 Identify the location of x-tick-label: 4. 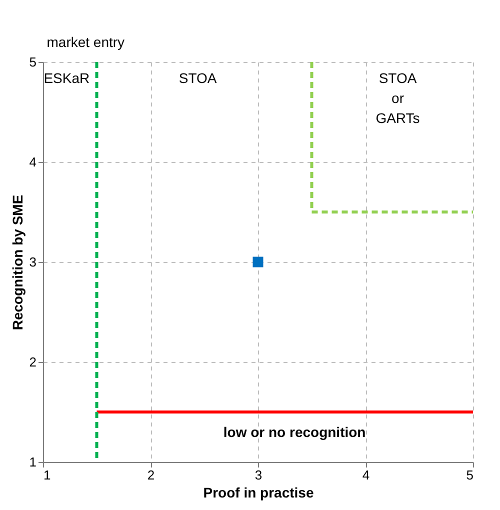
(366, 475).